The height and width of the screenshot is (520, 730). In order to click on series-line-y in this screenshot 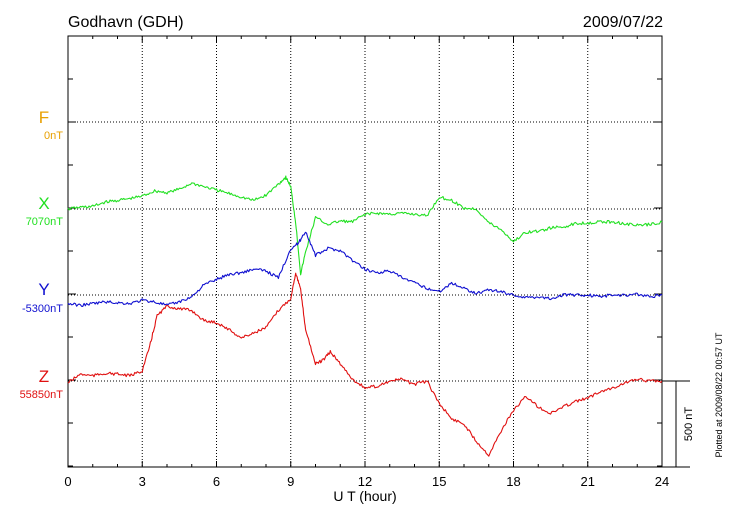, I will do `click(365, 269)`.